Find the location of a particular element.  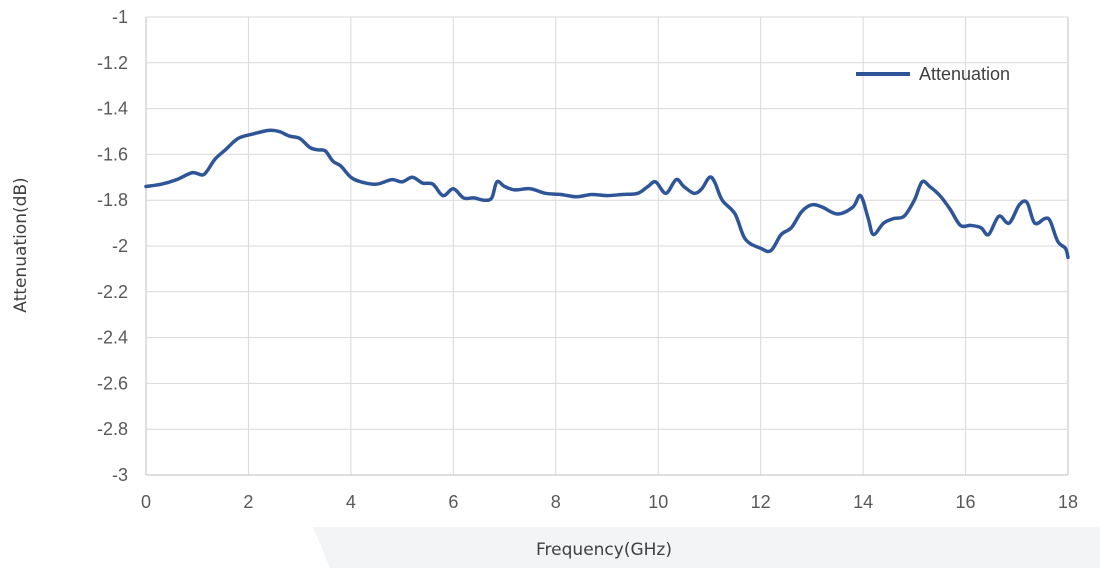

x-tick-labels: 0 2 4 6 8 10 12 14 16 18 is located at coordinates (609, 502).